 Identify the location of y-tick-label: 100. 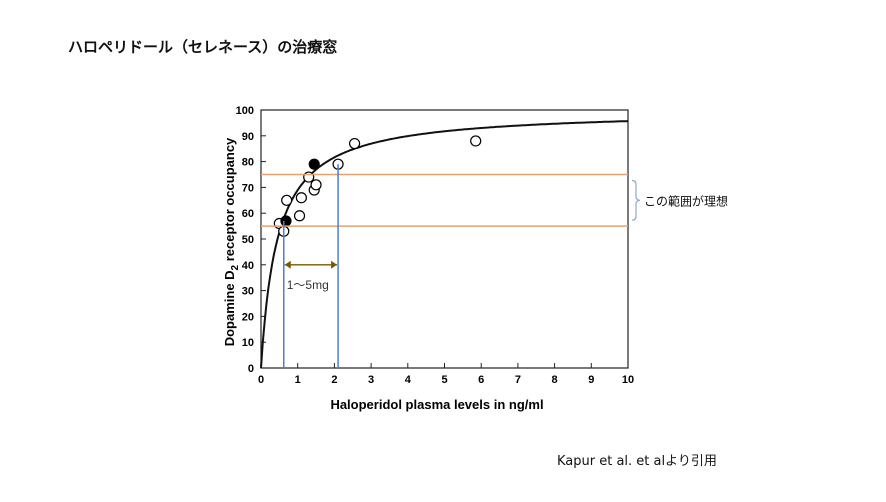
(245, 111).